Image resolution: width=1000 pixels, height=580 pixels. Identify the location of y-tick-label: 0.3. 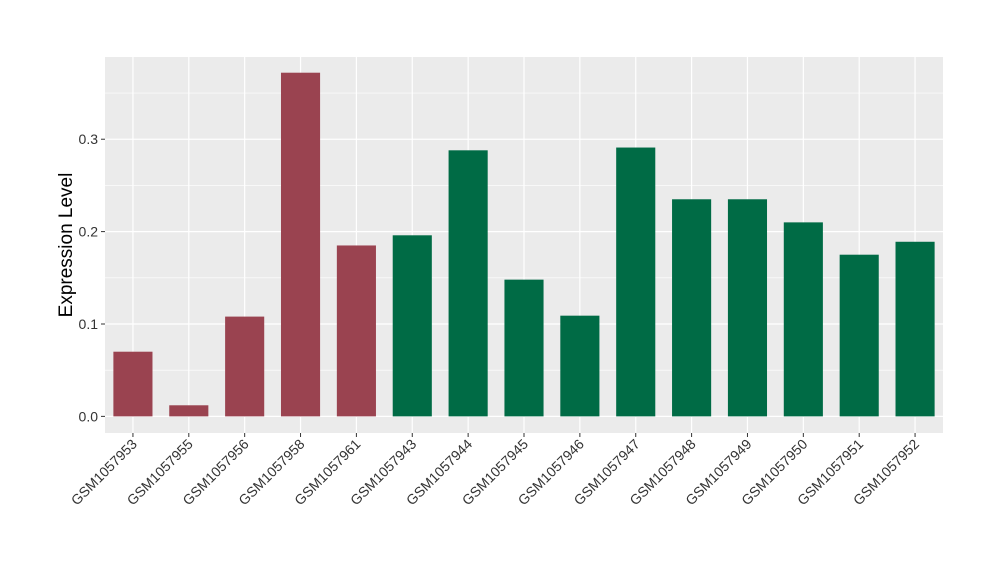
(89, 139).